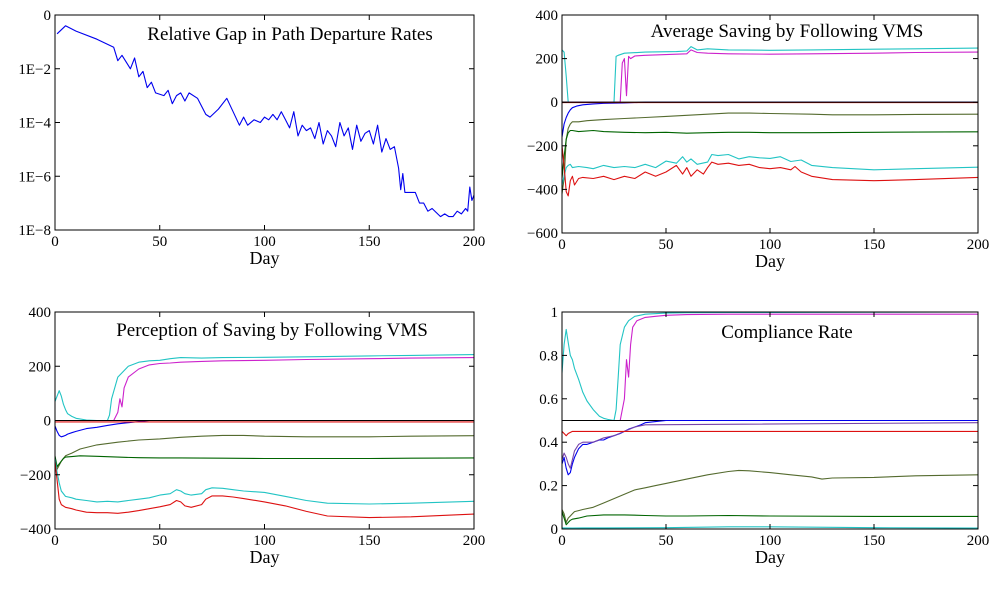 The image size is (994, 592). I want to click on y-tick-label: 1E−8, so click(34, 231).